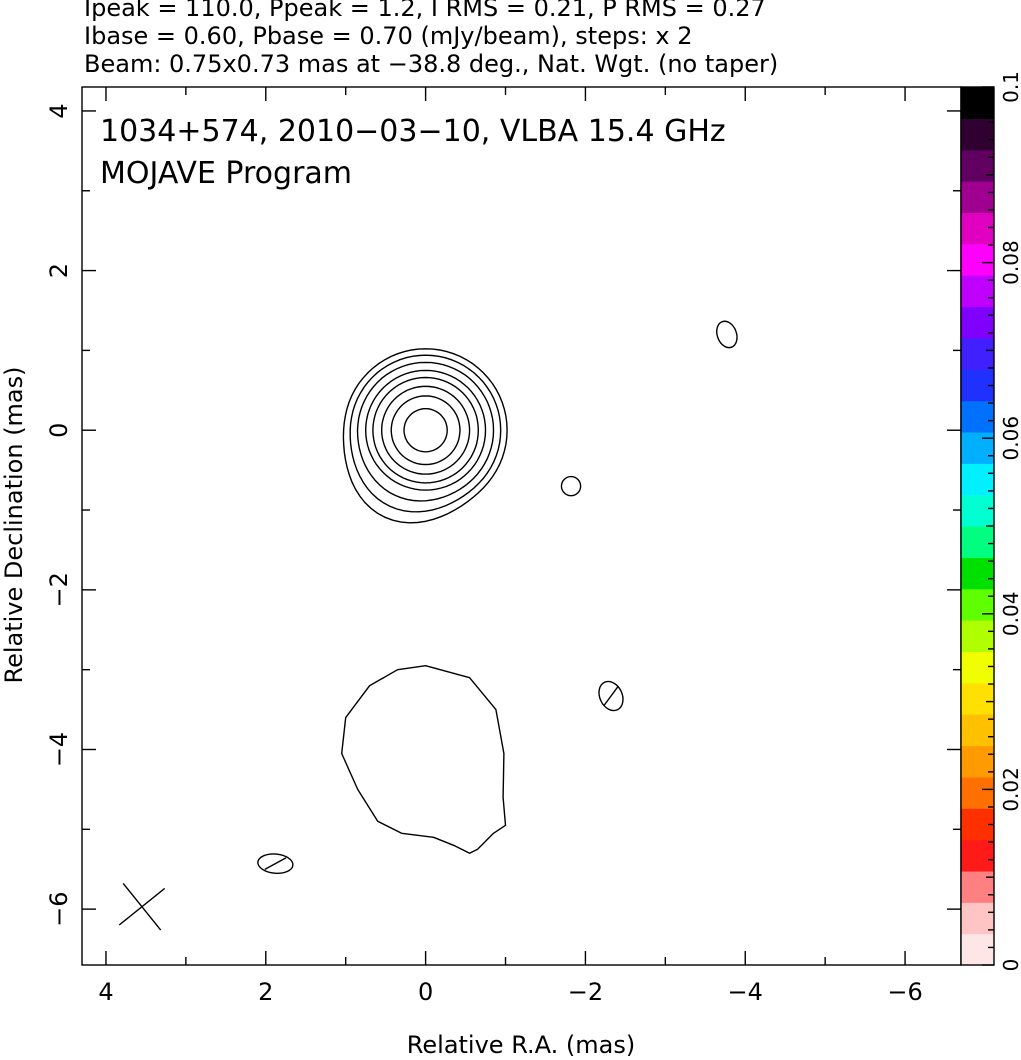 The image size is (1021, 1060). I want to click on x-axis-label: Relative R.A. (mas), so click(521, 1045).